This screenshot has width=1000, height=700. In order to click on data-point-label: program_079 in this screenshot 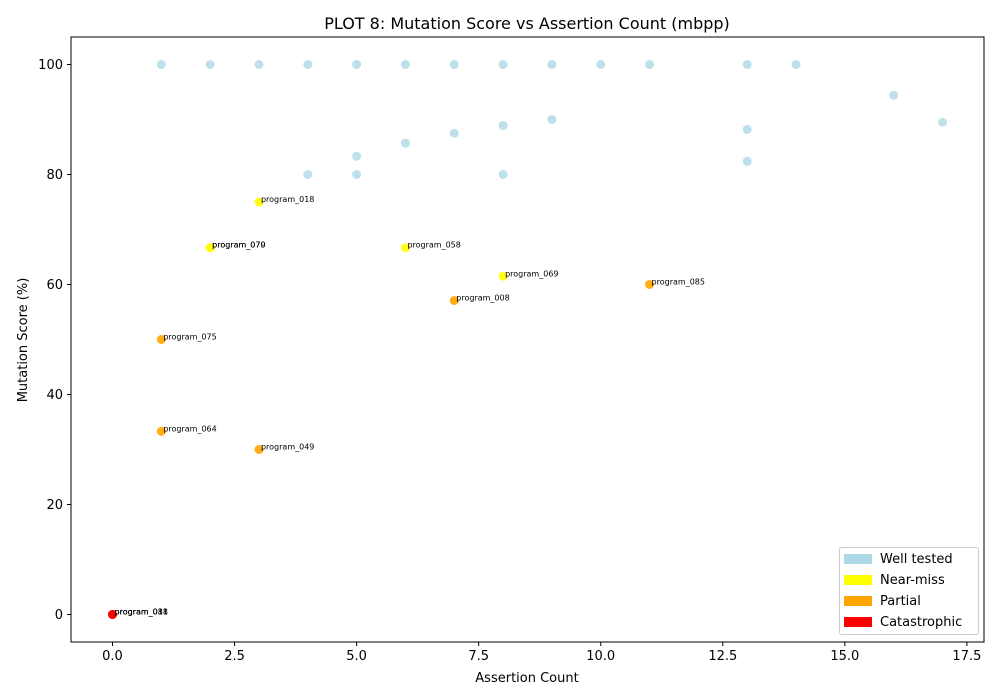, I will do `click(238, 245)`.